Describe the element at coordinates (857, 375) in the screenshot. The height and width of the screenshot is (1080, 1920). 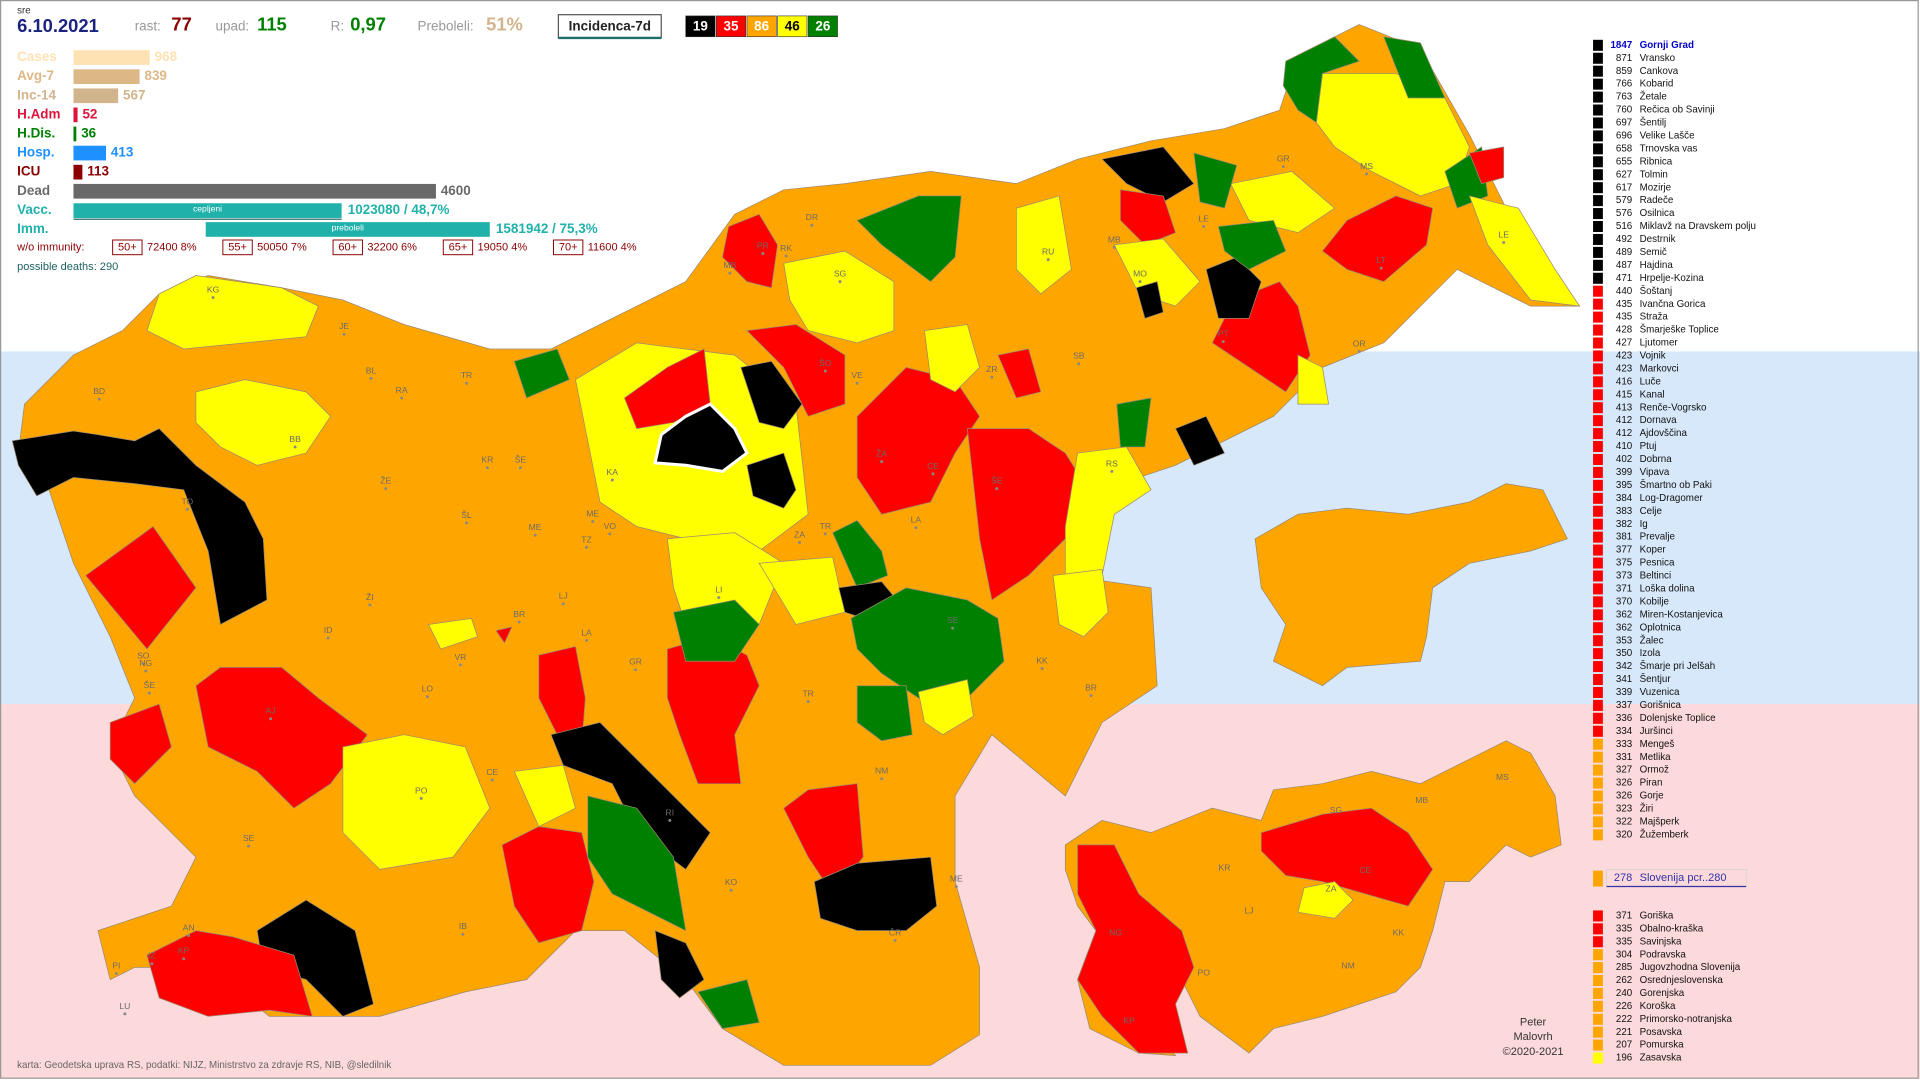
I see `map-label: VE` at that location.